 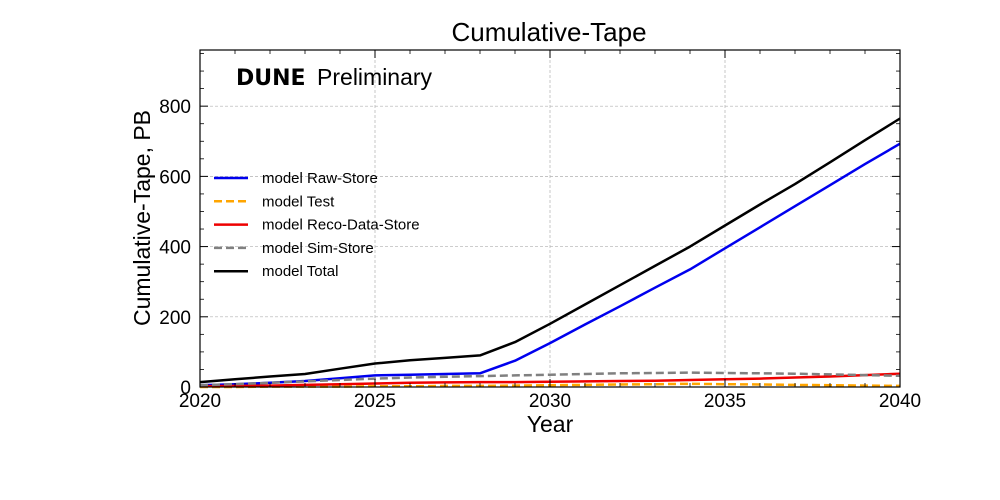 What do you see at coordinates (175, 248) in the screenshot?
I see `y-tick-label: 400` at bounding box center [175, 248].